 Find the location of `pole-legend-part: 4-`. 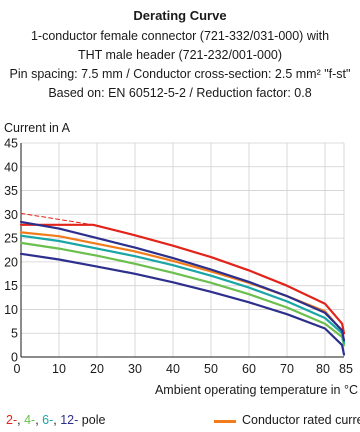

pole-legend-part: 4- is located at coordinates (30, 420).